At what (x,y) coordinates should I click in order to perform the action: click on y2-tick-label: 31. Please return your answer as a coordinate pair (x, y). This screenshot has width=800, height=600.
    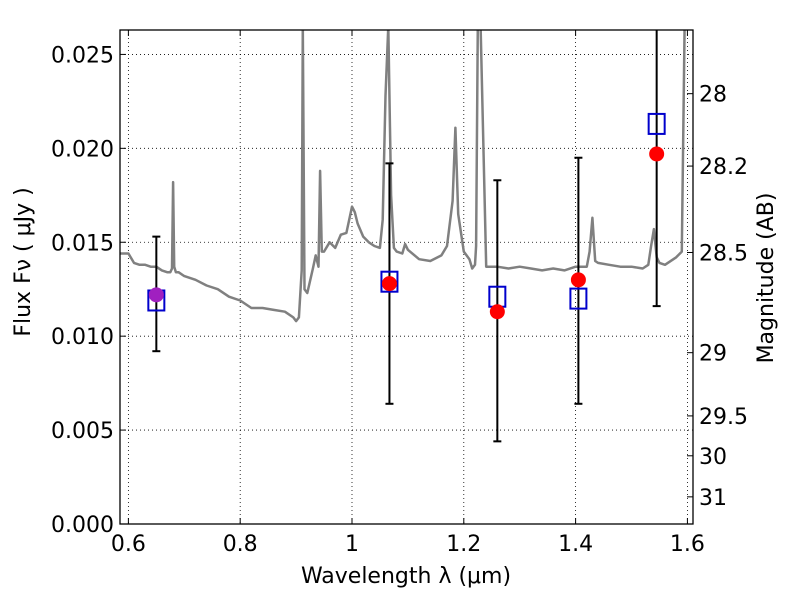
    Looking at the image, I should click on (713, 498).